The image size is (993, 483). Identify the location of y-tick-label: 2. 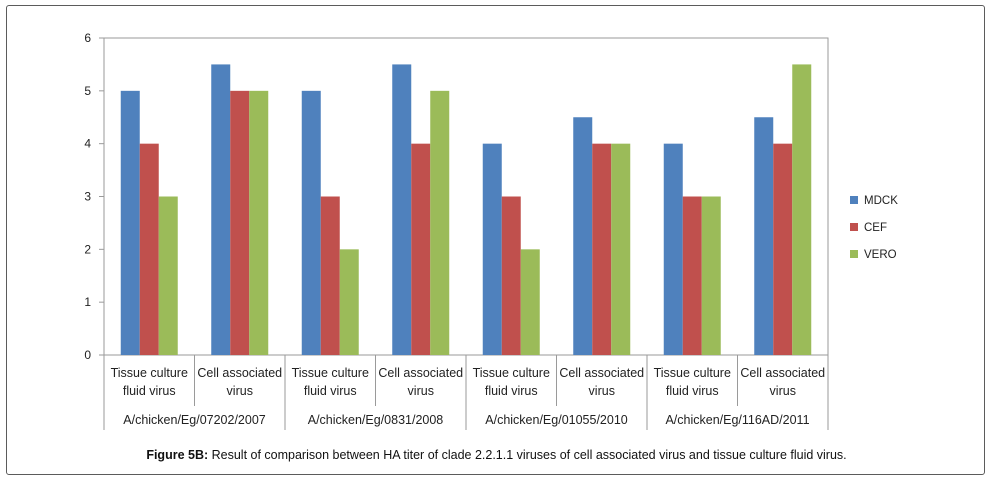
(87, 249).